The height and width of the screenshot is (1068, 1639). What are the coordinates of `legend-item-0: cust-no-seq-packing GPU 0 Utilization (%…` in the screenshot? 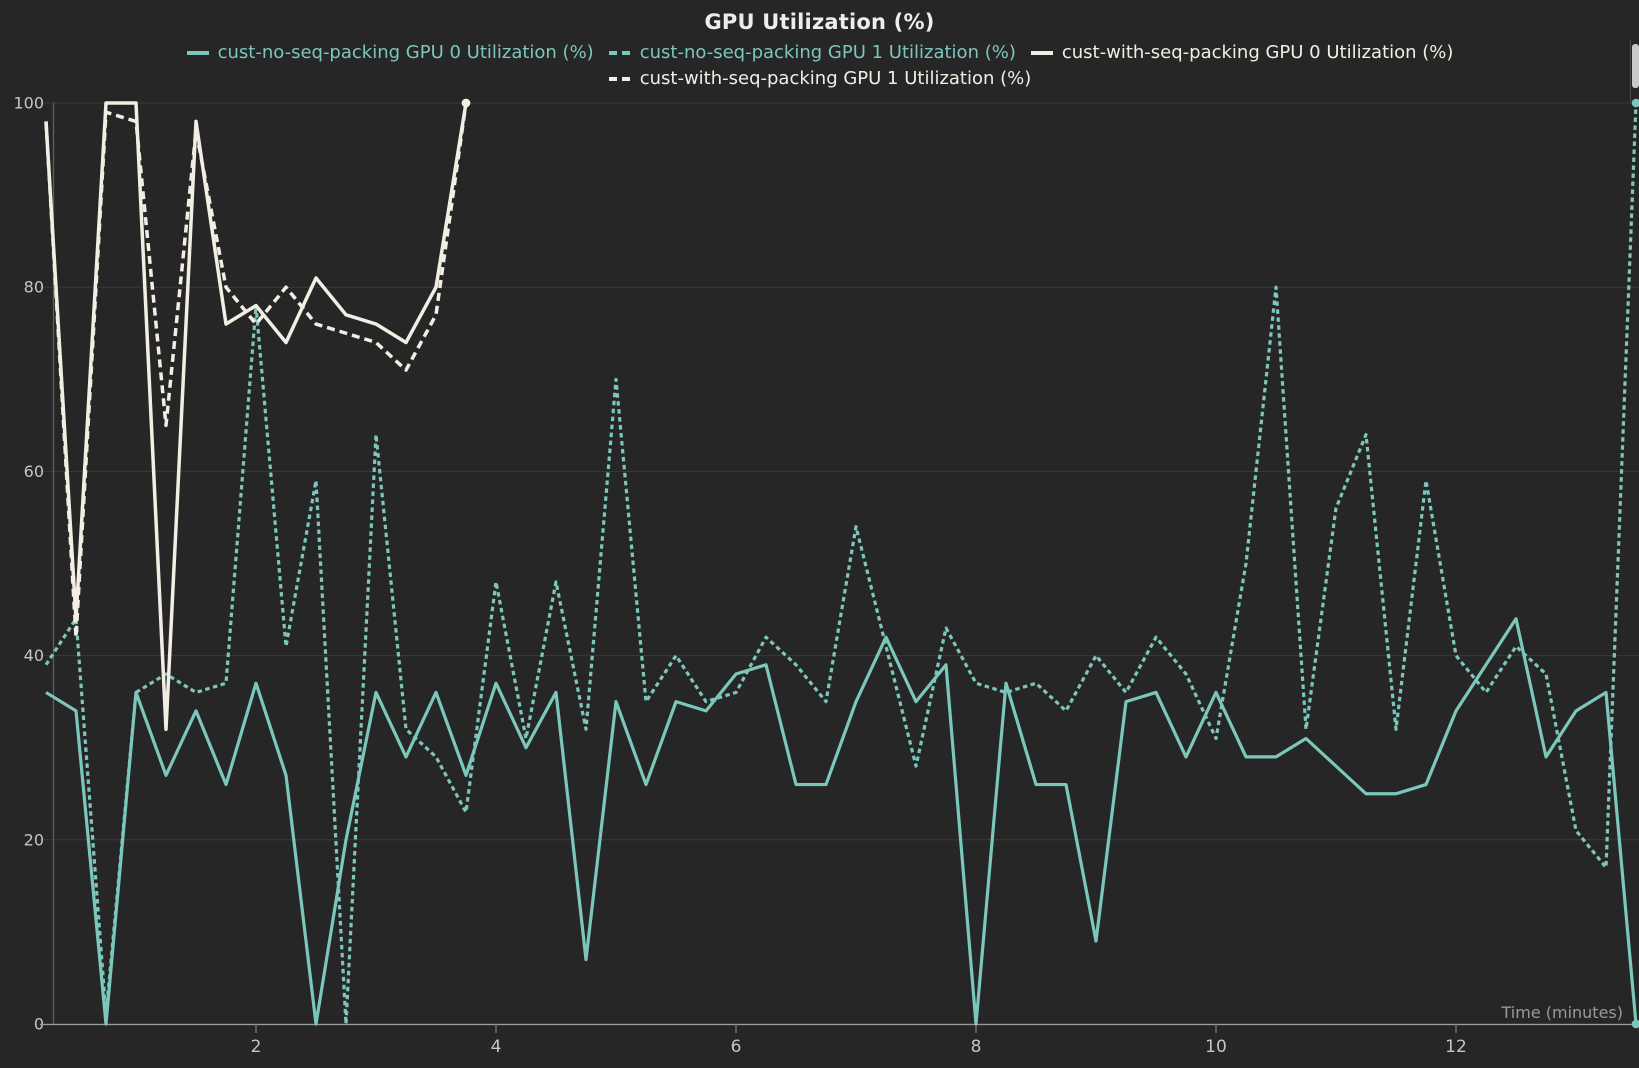 It's located at (390, 52).